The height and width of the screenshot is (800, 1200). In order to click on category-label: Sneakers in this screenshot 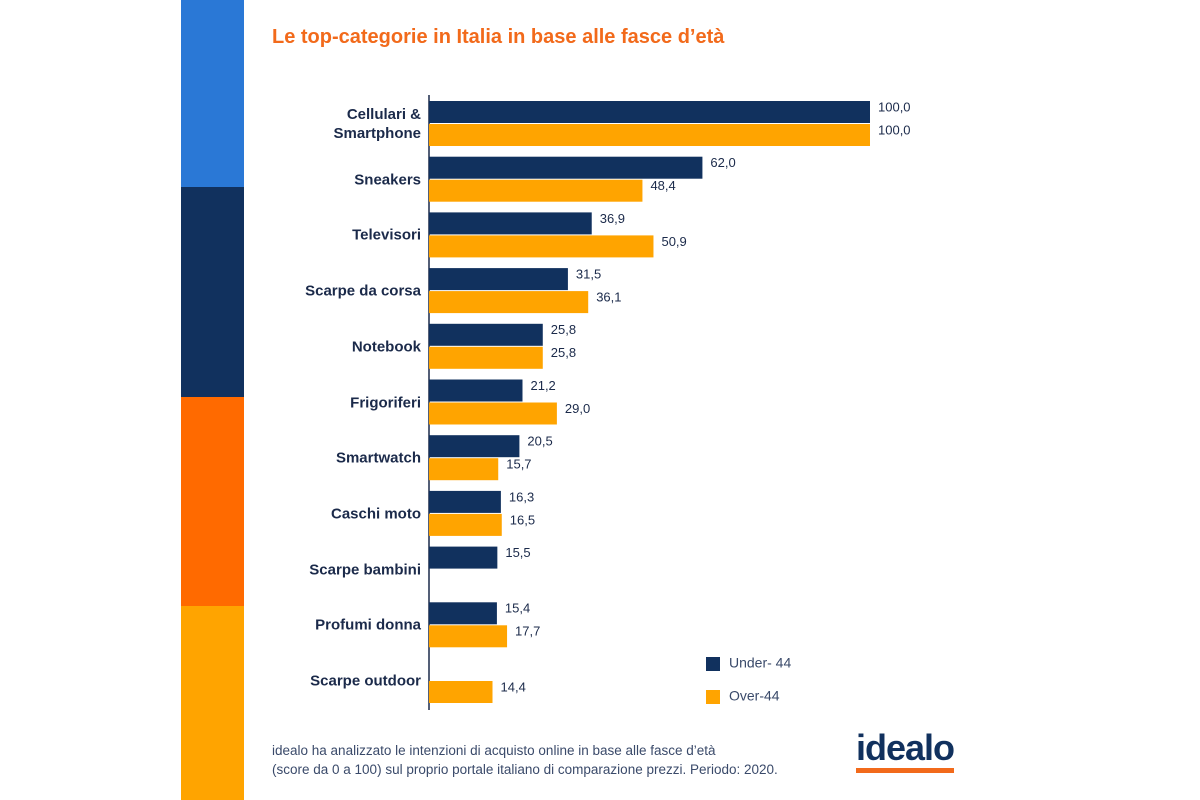, I will do `click(387, 180)`.